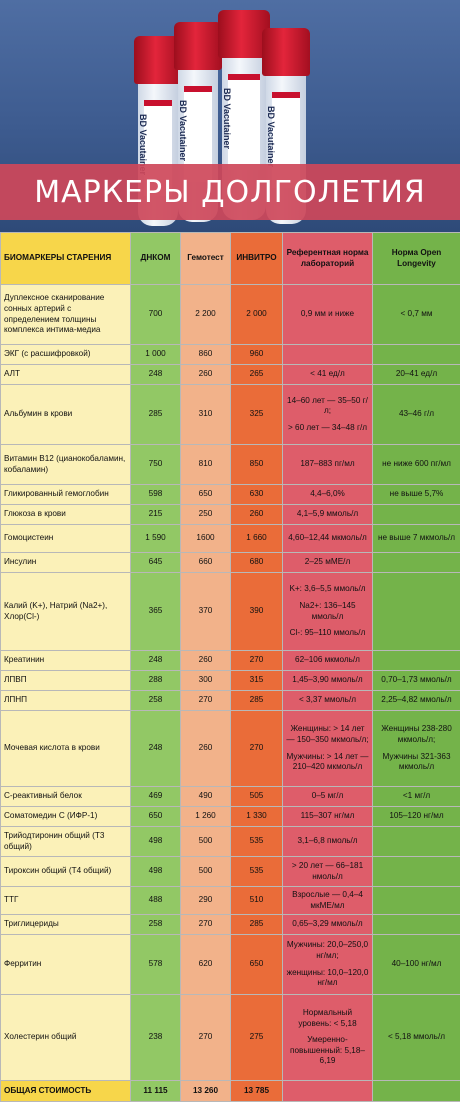 The width and height of the screenshot is (460, 1102). I want to click on open-longevity-norm-line: 2,25–4,82 ммоль/л, so click(416, 700).